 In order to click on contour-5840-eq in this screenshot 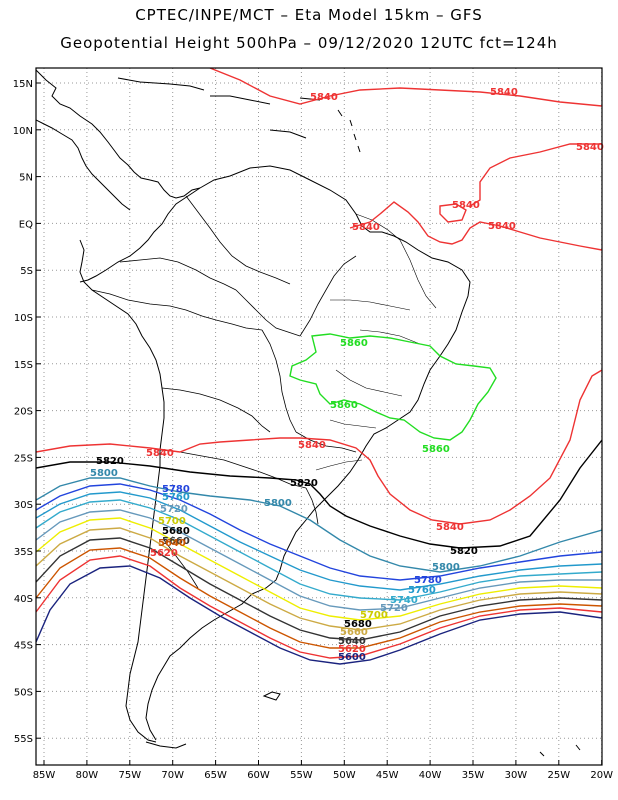, I will do `click(475, 226)`.